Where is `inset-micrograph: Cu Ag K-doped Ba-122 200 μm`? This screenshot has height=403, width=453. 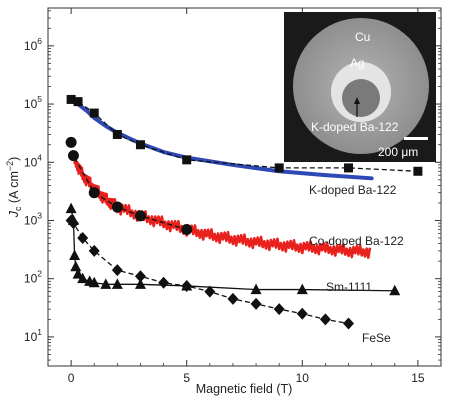 inset-micrograph: Cu Ag K-doped Ba-122 200 μm is located at coordinates (360, 87).